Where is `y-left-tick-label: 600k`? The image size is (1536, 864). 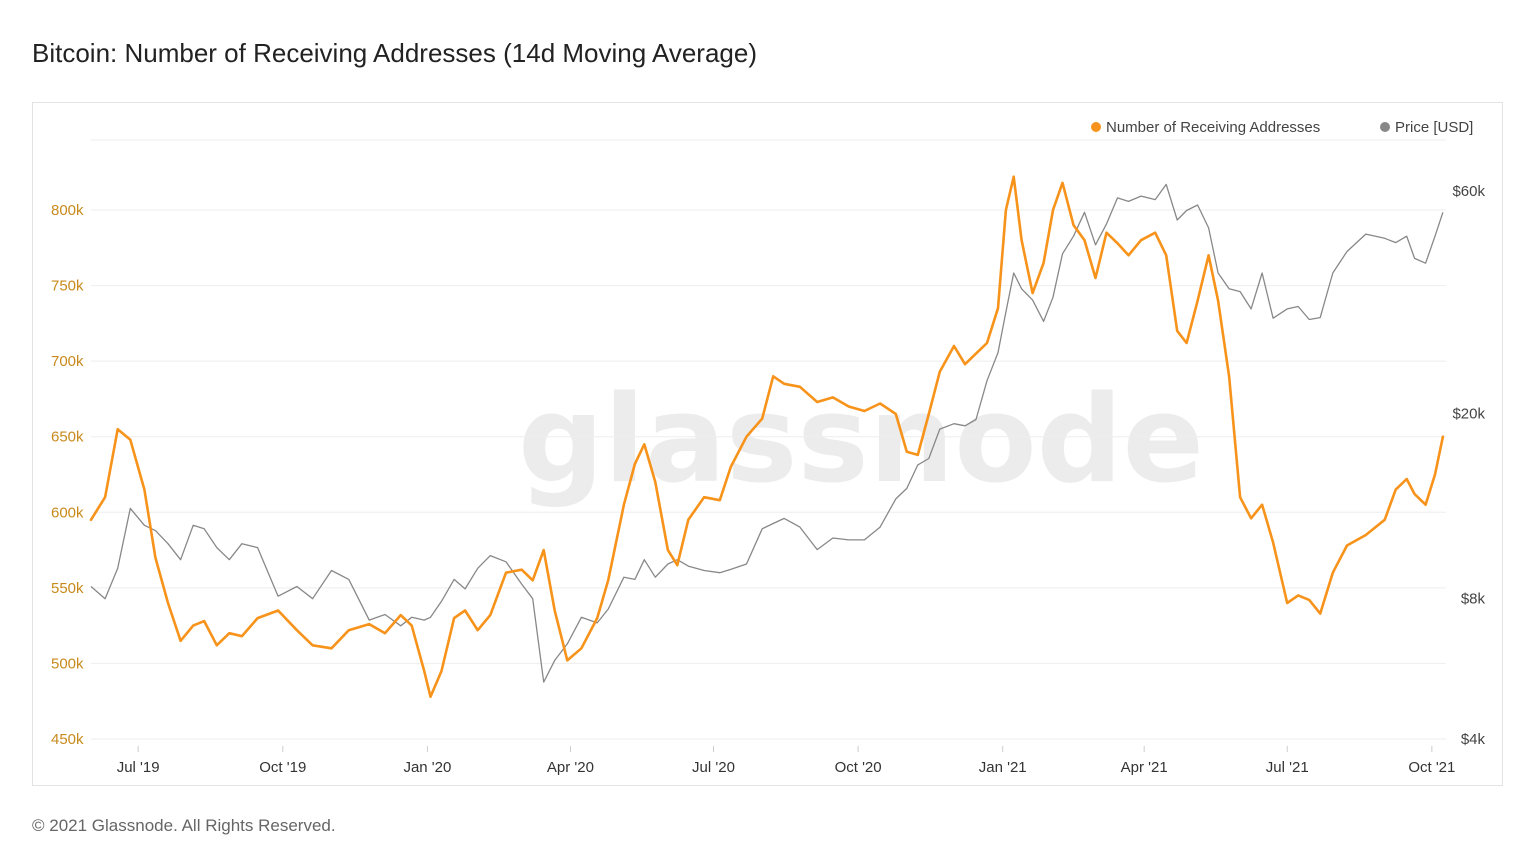
y-left-tick-label: 600k is located at coordinates (67, 512).